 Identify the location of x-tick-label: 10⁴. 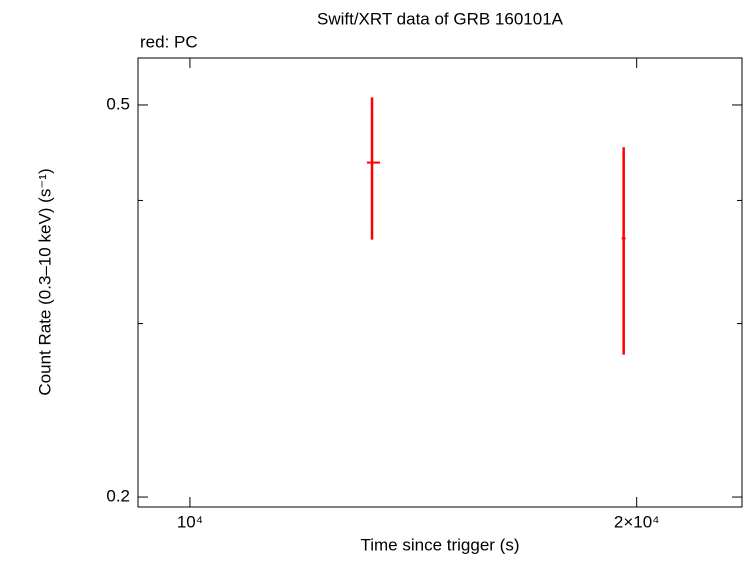
(190, 521).